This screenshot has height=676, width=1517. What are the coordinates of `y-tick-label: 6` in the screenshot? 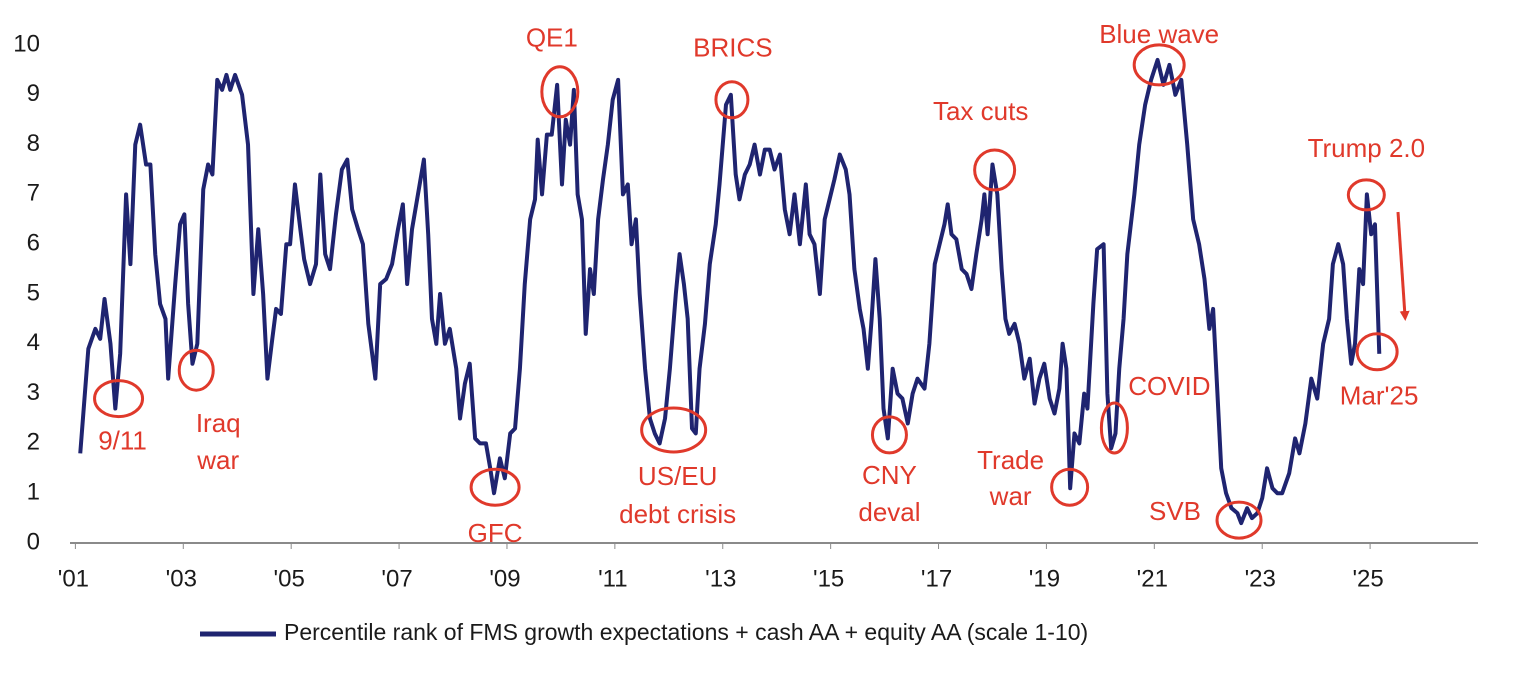 It's located at (33, 243).